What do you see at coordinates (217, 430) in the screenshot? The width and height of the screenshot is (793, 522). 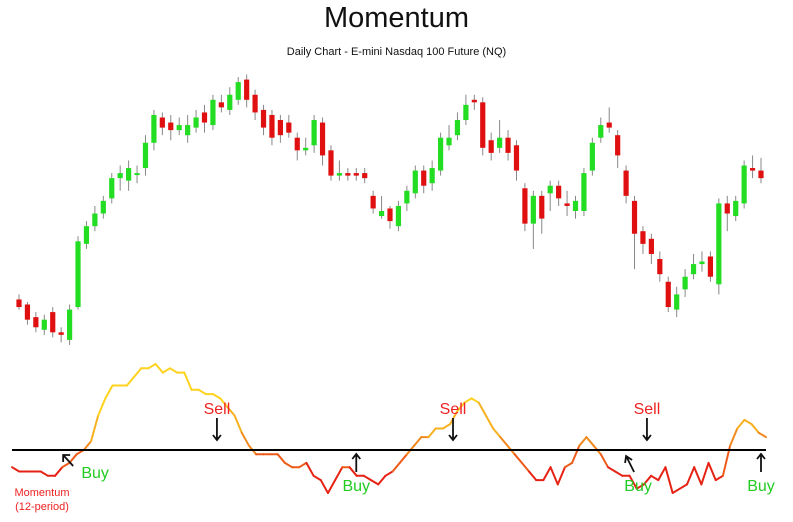 I see `sell-arrow` at bounding box center [217, 430].